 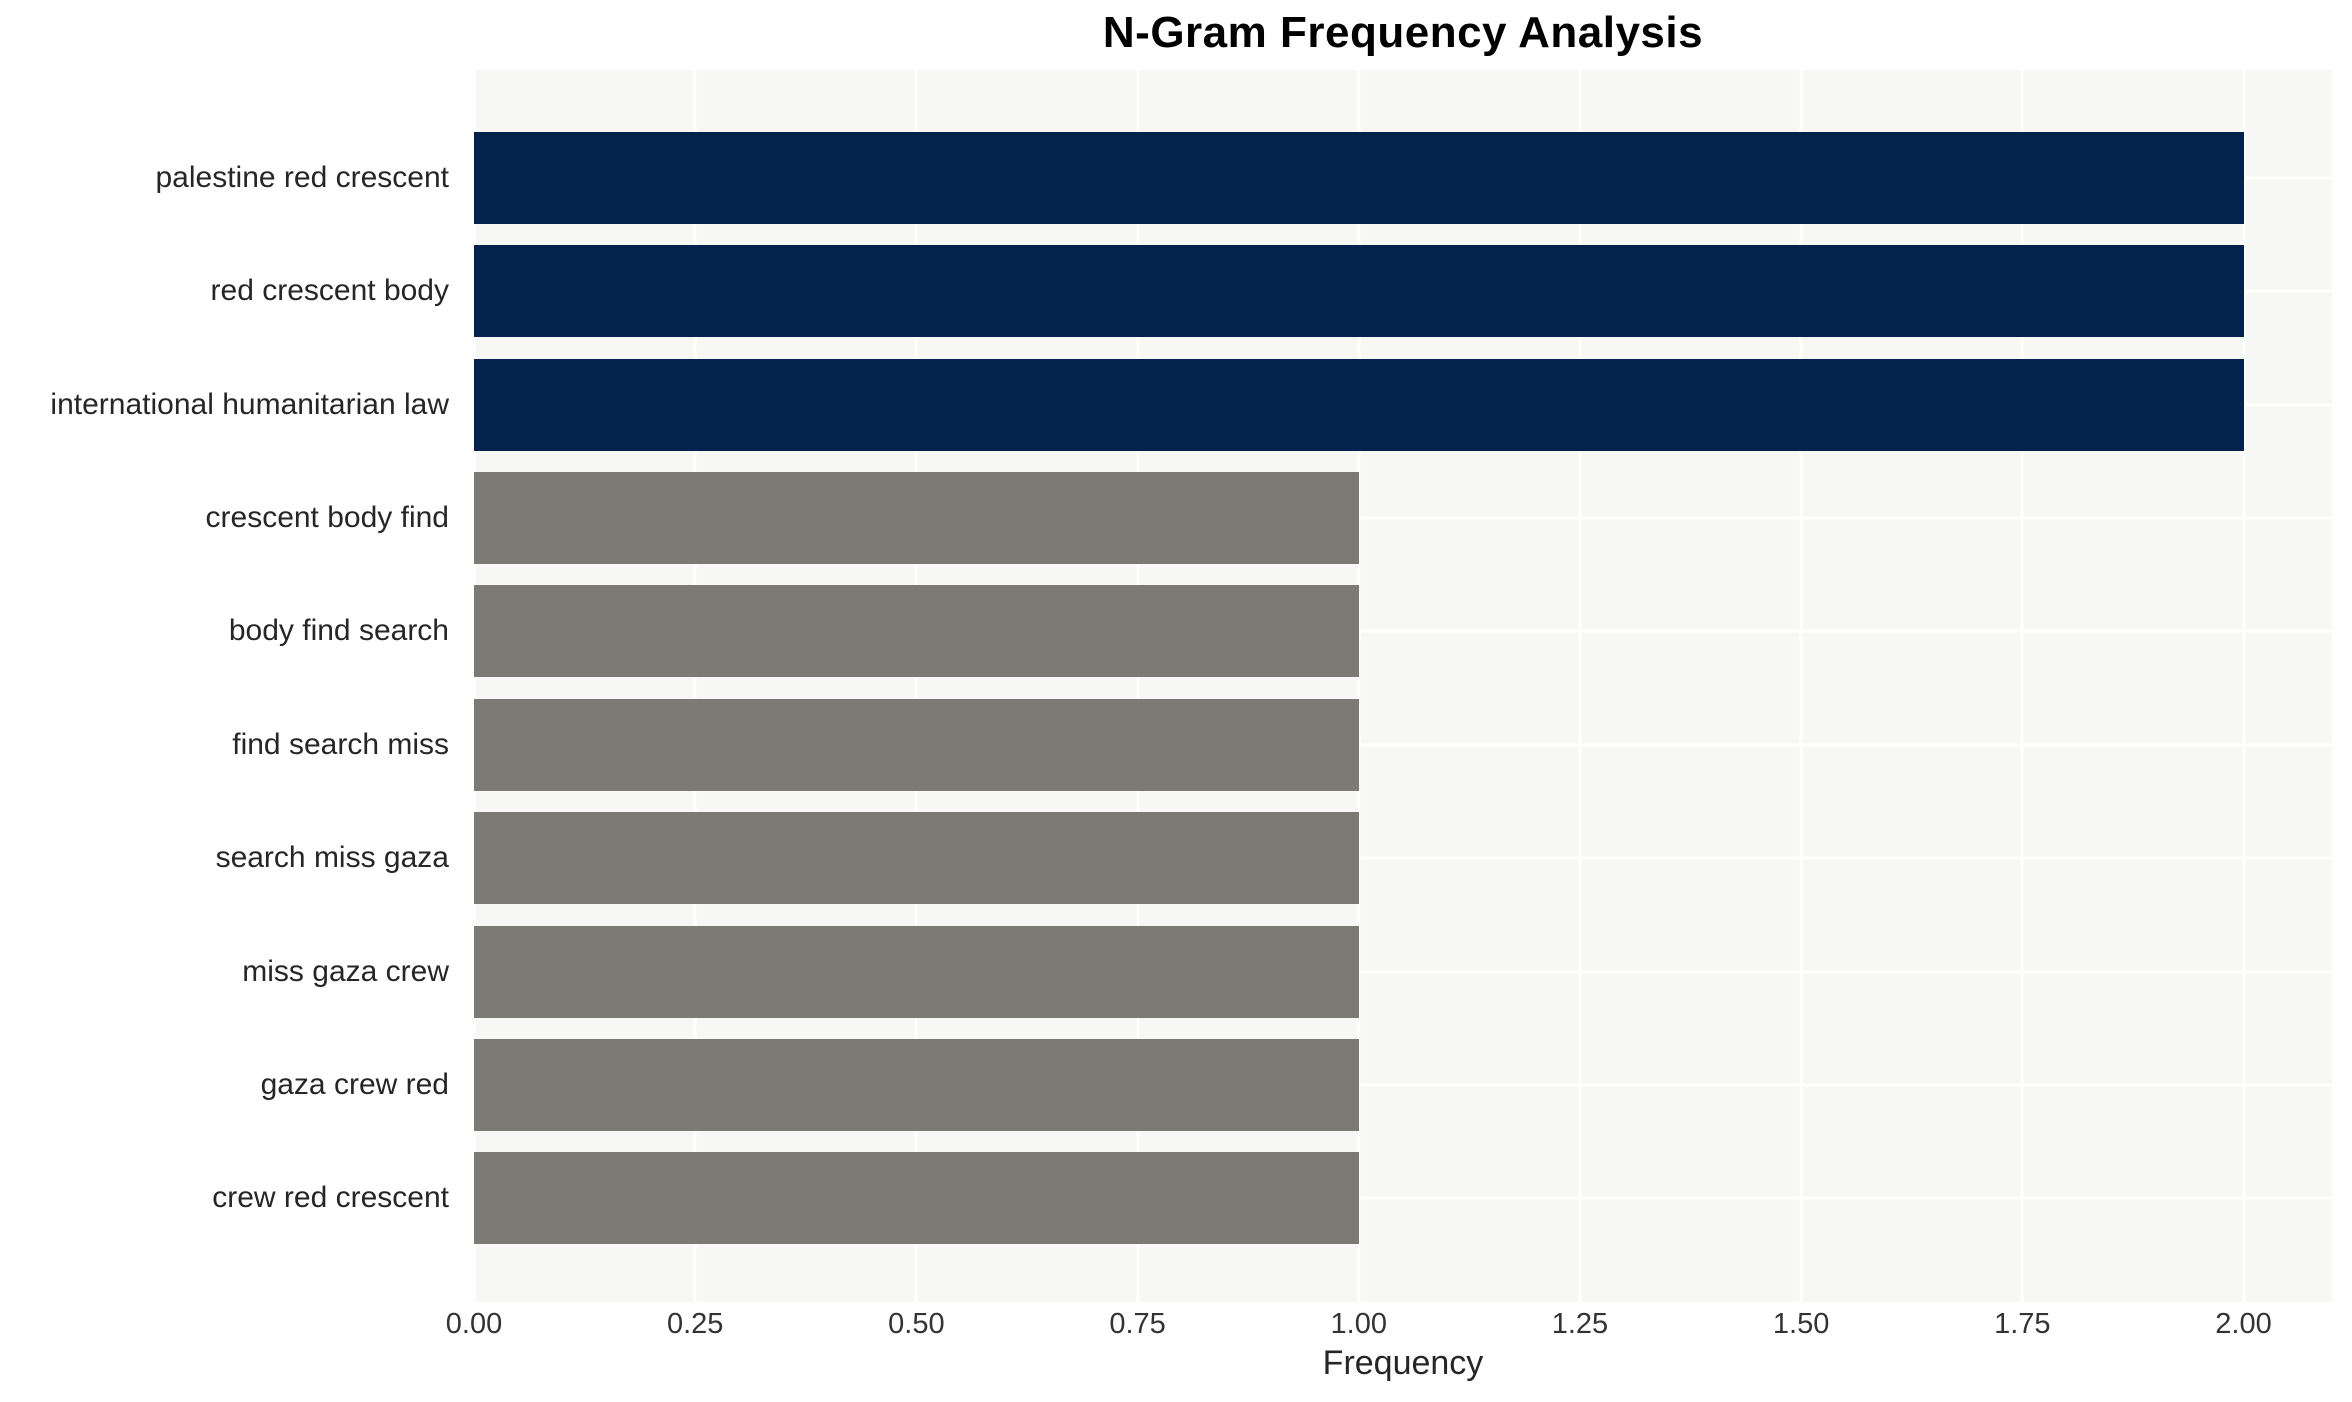 What do you see at coordinates (332, 858) in the screenshot?
I see `category-label: search miss gaza` at bounding box center [332, 858].